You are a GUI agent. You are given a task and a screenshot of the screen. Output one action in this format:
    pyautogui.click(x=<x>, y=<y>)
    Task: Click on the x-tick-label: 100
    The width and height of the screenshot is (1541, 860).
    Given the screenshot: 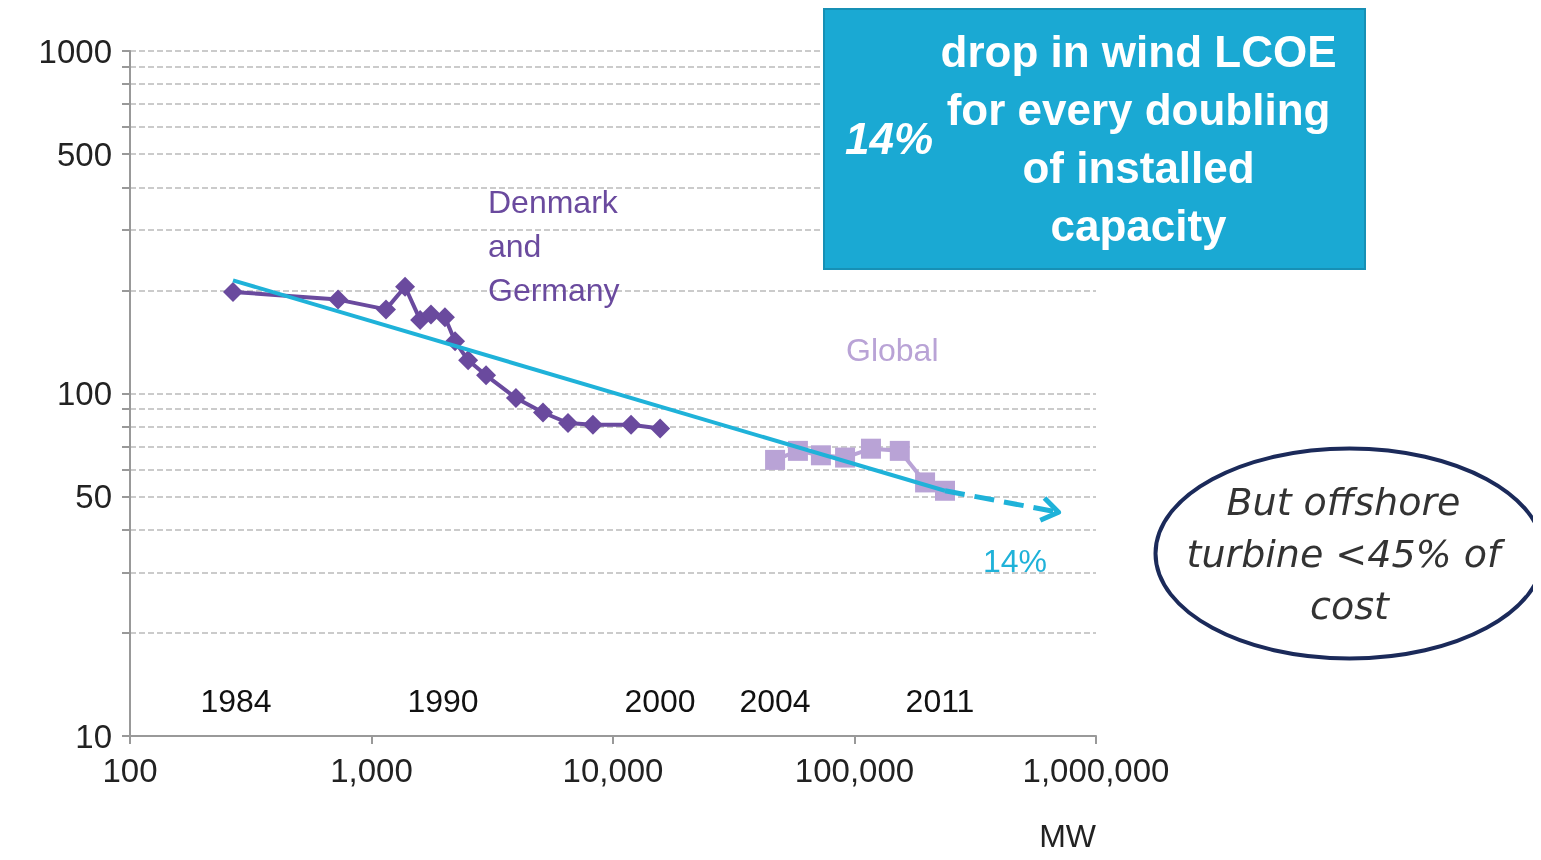 What is the action you would take?
    pyautogui.click(x=130, y=770)
    